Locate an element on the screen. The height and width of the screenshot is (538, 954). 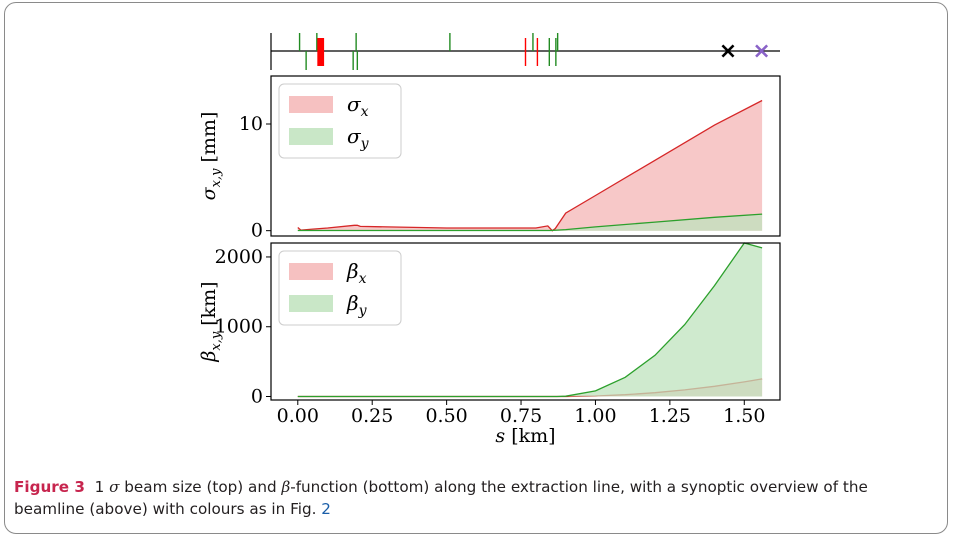
sigma-ytick-label-1: 10 is located at coordinates (251, 124).